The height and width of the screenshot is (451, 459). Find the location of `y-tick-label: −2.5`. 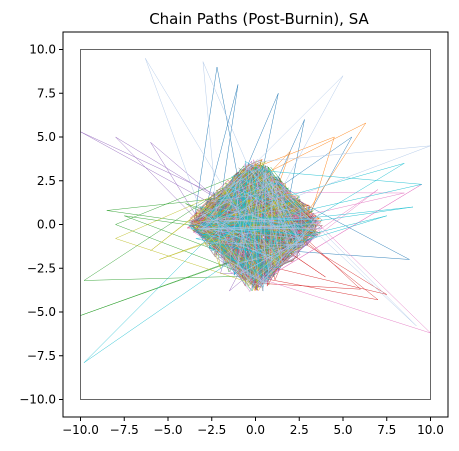

y-tick-label: −2.5 is located at coordinates (41, 268).